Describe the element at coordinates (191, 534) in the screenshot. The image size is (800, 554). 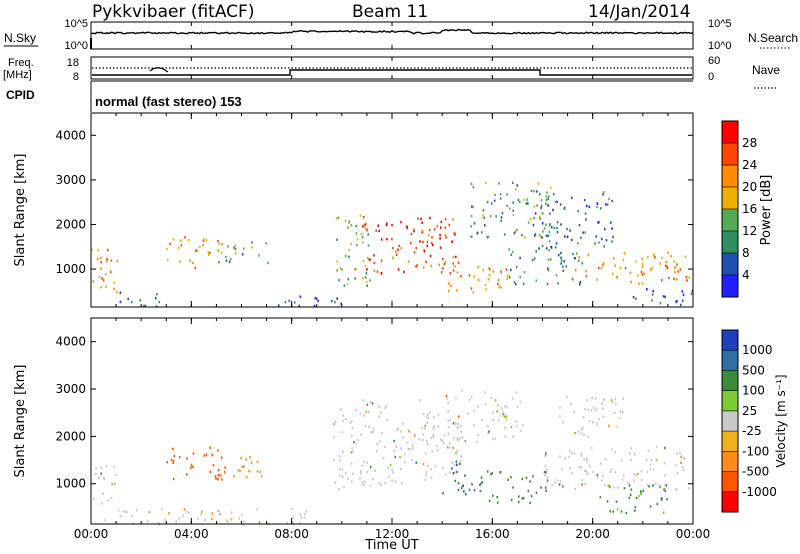
I see `x-tick-label: 04:00` at that location.